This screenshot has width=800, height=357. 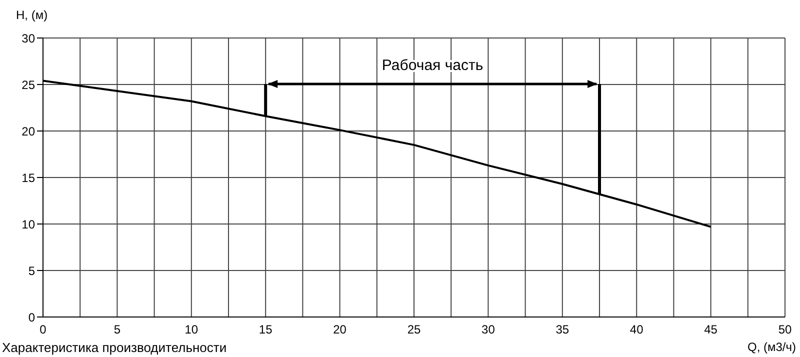 What do you see at coordinates (563, 329) in the screenshot?
I see `x-tick-label: 35` at bounding box center [563, 329].